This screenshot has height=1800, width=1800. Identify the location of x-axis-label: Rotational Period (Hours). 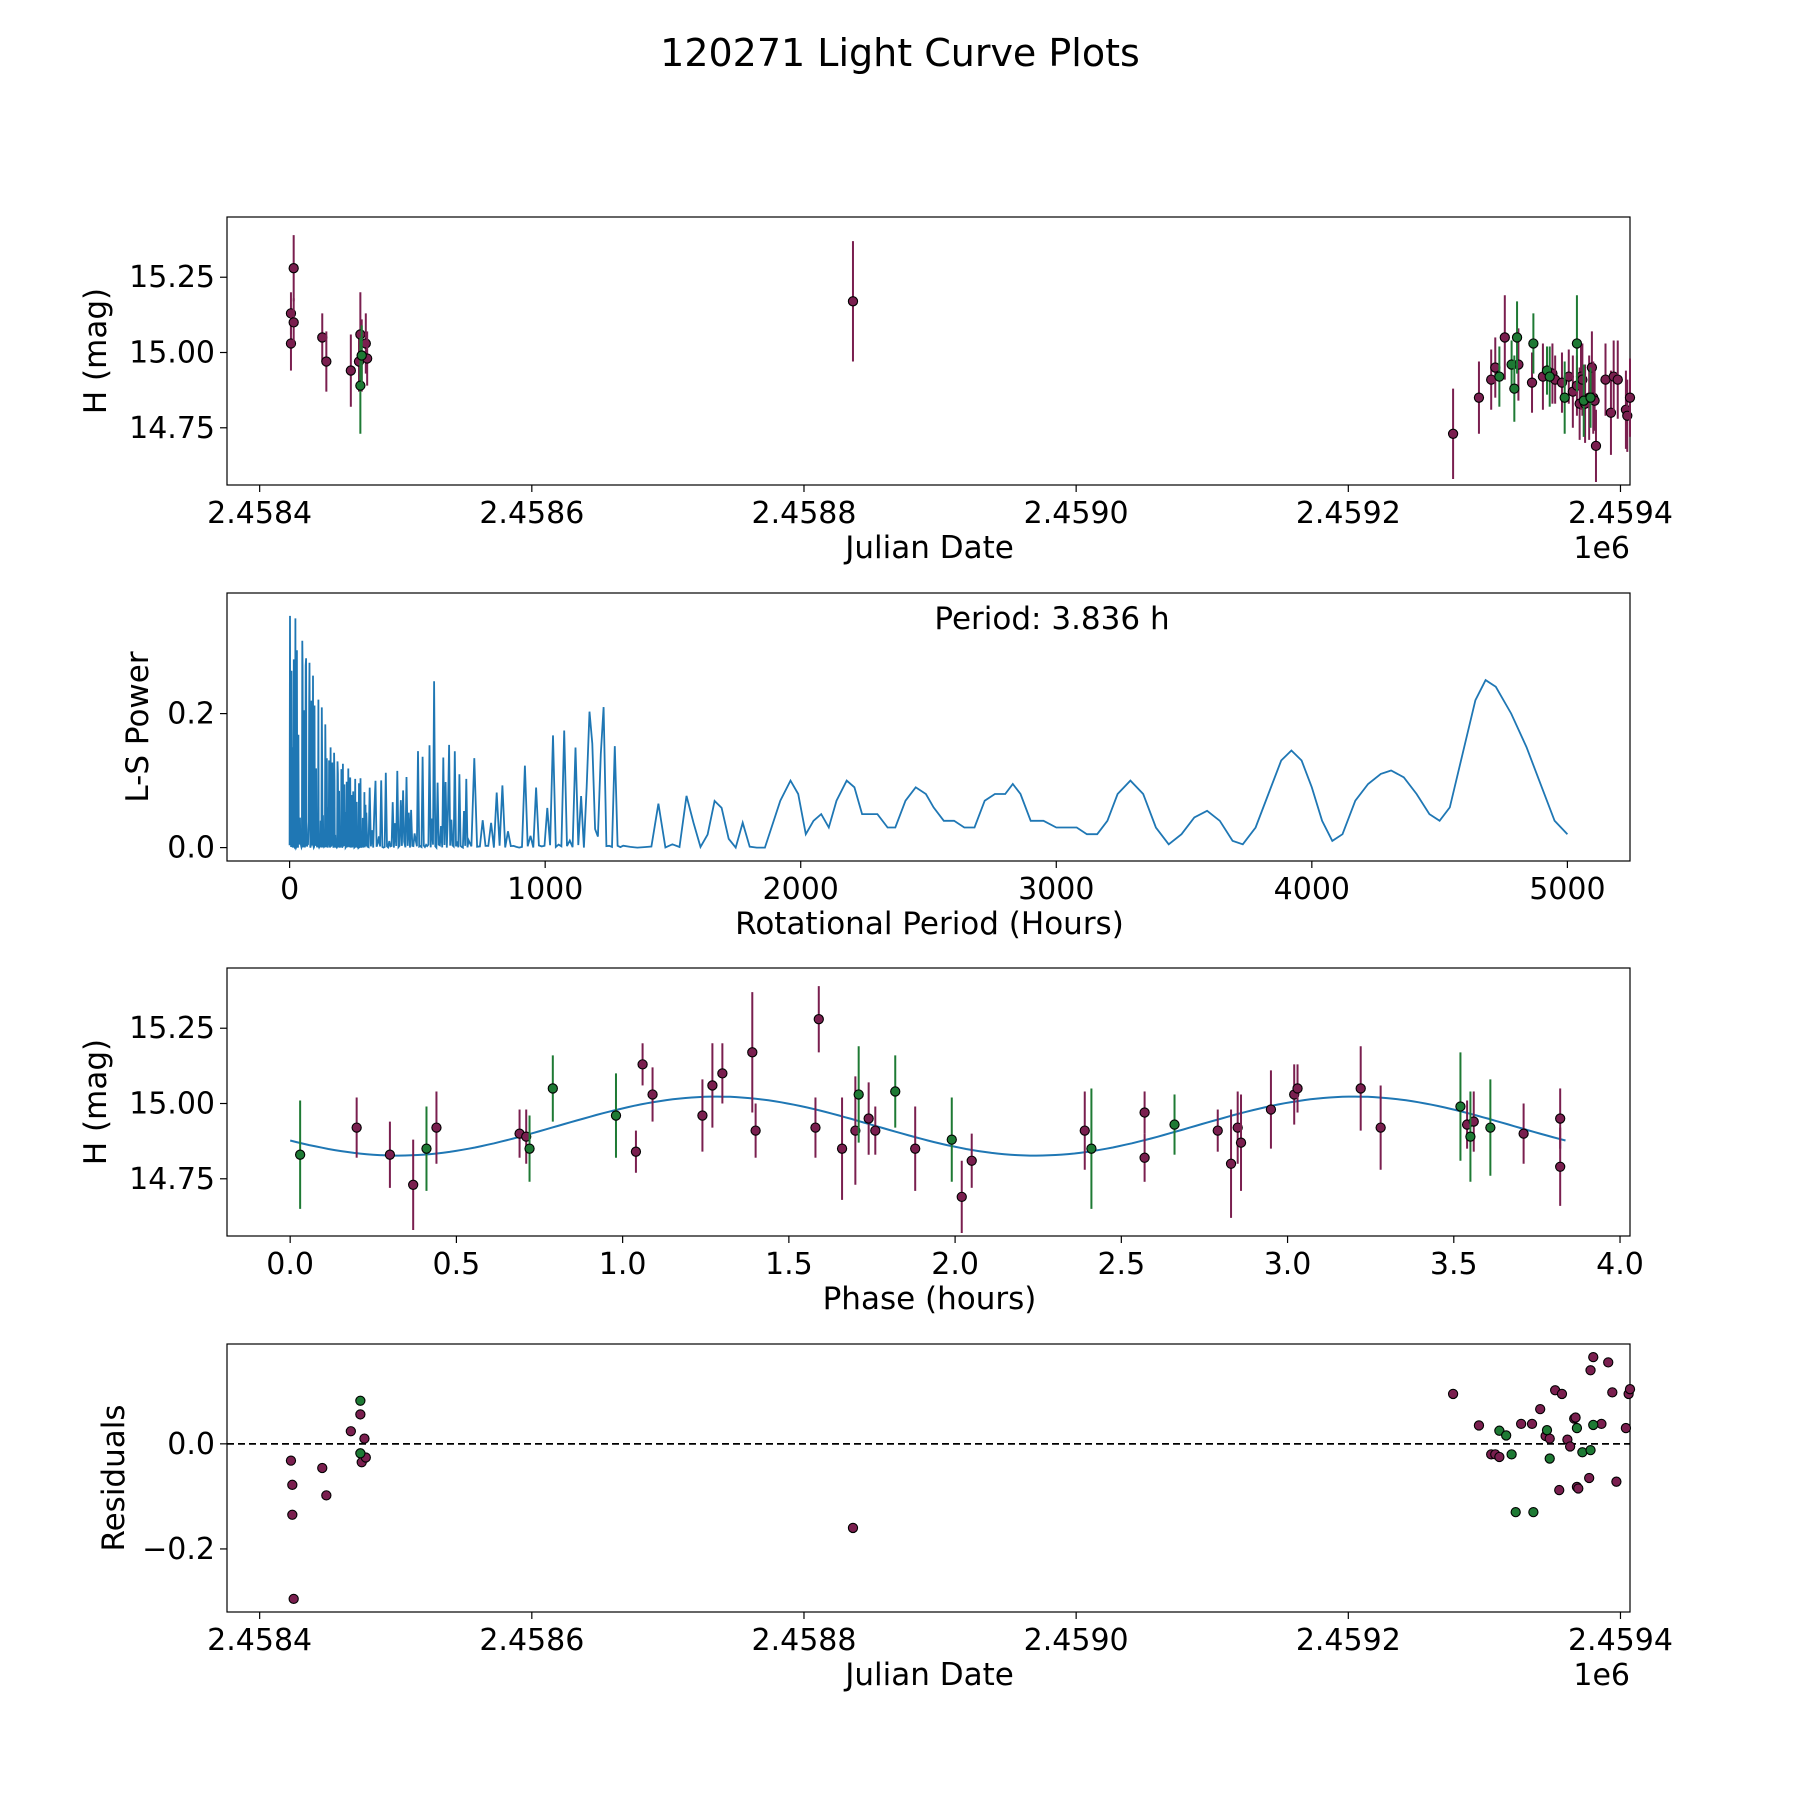
(929, 924).